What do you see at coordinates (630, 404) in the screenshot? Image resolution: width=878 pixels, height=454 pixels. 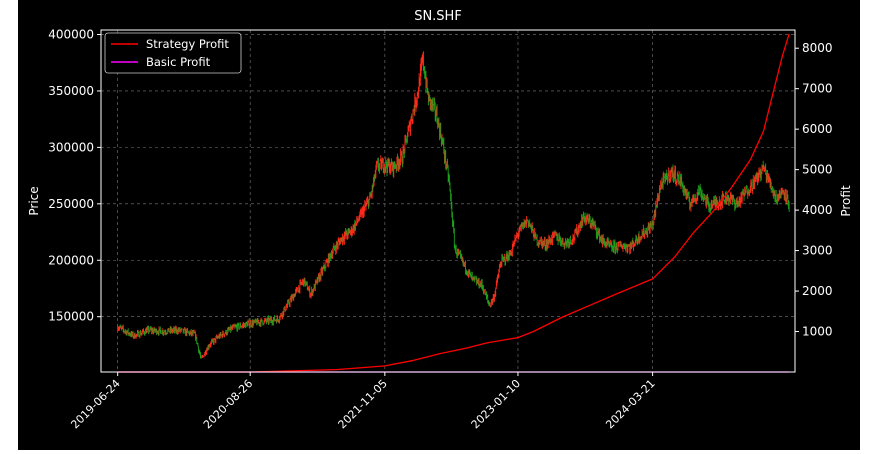 I see `x-tick-label: 2024-03-21` at bounding box center [630, 404].